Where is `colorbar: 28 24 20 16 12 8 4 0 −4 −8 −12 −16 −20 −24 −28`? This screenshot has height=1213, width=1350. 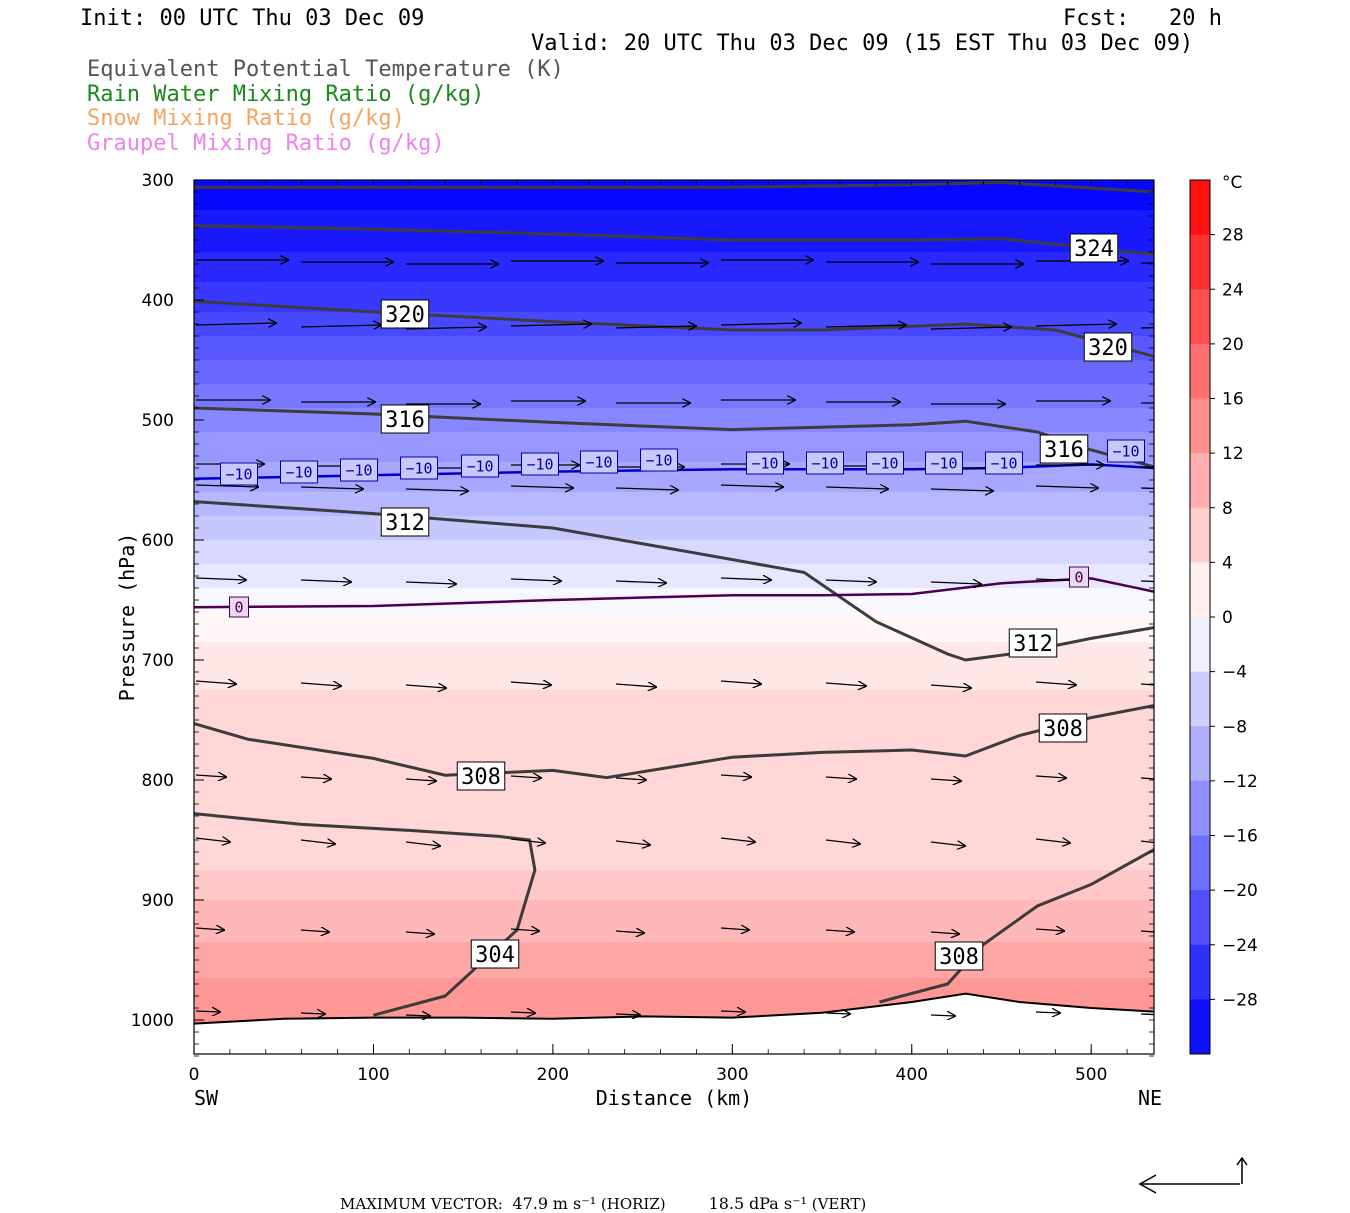
colorbar: 28 24 20 16 12 8 4 0 −4 −8 −12 −16 −20 −24 −28 is located at coordinates (1223, 617).